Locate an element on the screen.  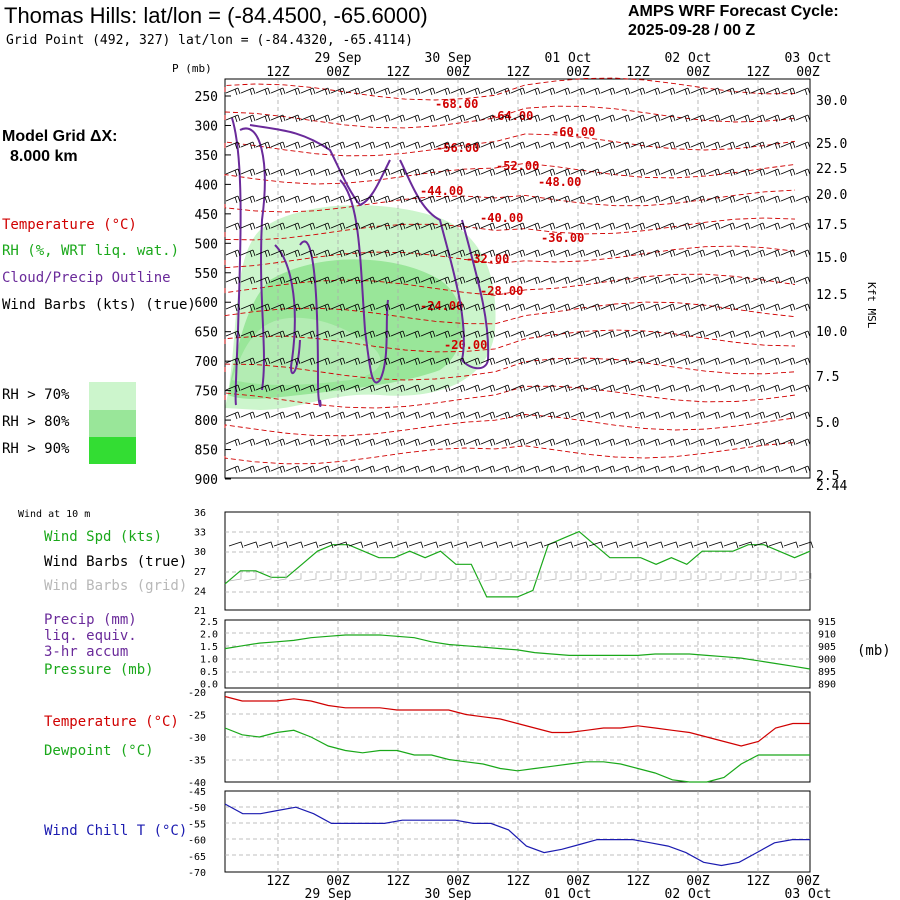
kft-tick-label: 25.0 is located at coordinates (831, 144).